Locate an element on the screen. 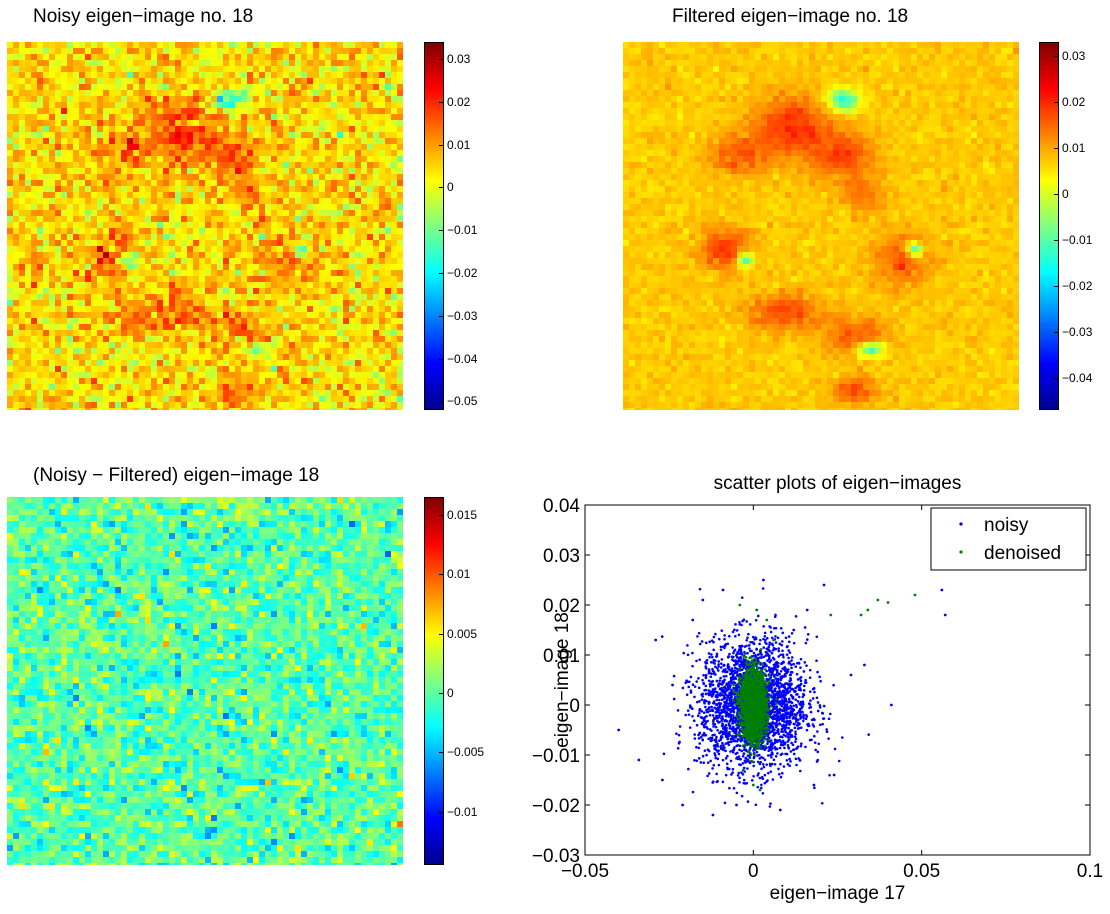  noisy-image-title: Noisy eigen−image no. 18 is located at coordinates (143, 16).